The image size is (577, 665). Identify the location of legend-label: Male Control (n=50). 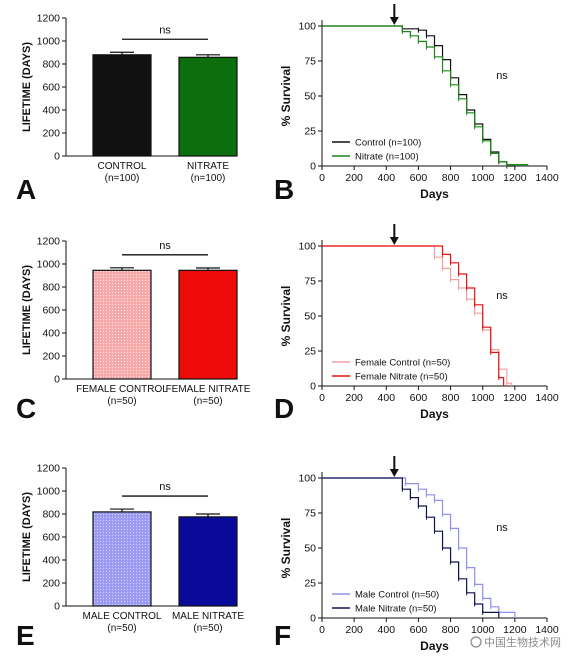
(397, 595).